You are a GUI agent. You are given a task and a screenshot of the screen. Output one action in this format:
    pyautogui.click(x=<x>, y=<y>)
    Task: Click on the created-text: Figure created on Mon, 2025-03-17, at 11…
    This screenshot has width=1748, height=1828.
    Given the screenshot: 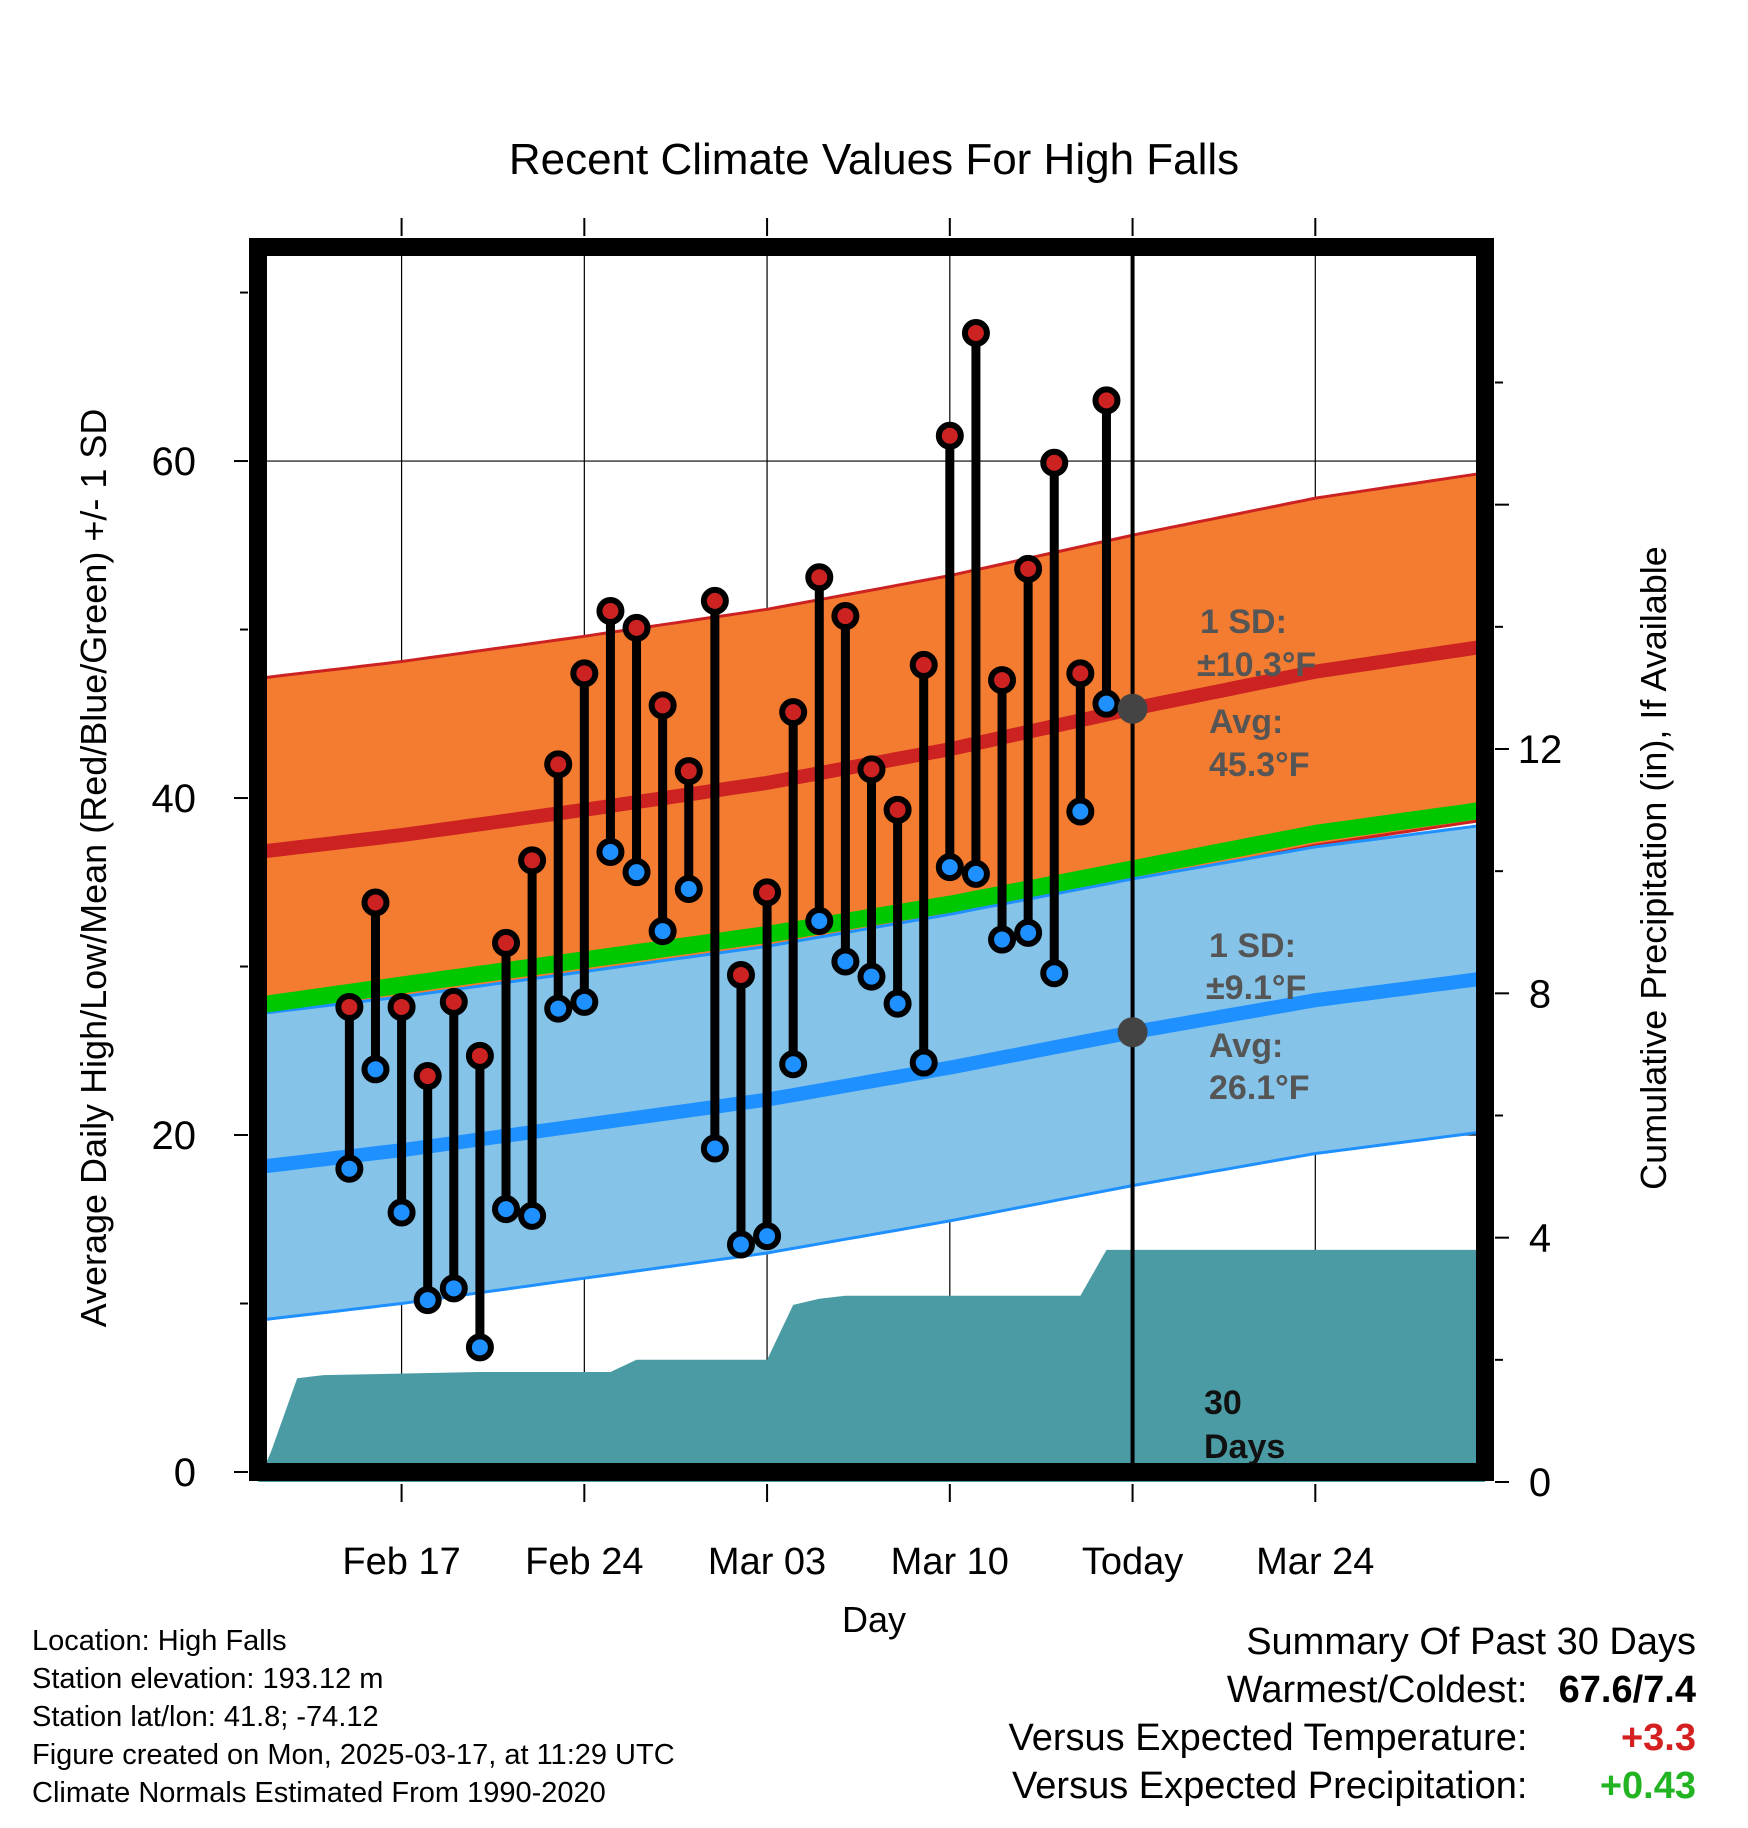 What is the action you would take?
    pyautogui.click(x=353, y=1755)
    